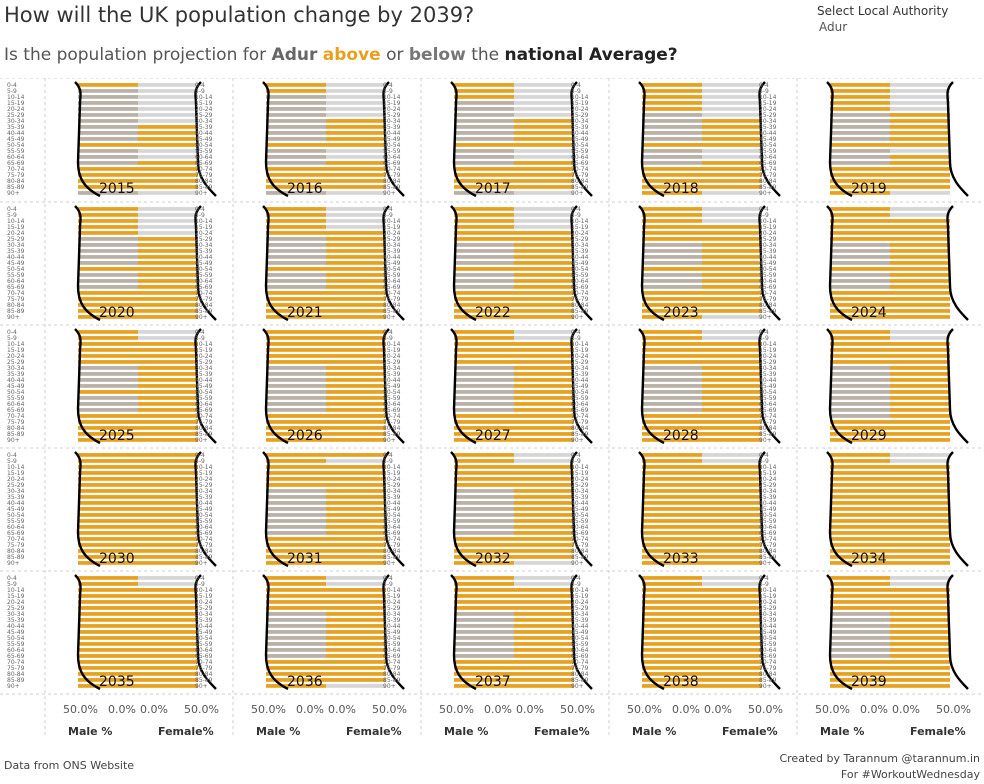 Image resolution: width=984 pixels, height=784 pixels. Describe the element at coordinates (768, 527) in the screenshot. I see `age-tick-label: 60-64` at that location.